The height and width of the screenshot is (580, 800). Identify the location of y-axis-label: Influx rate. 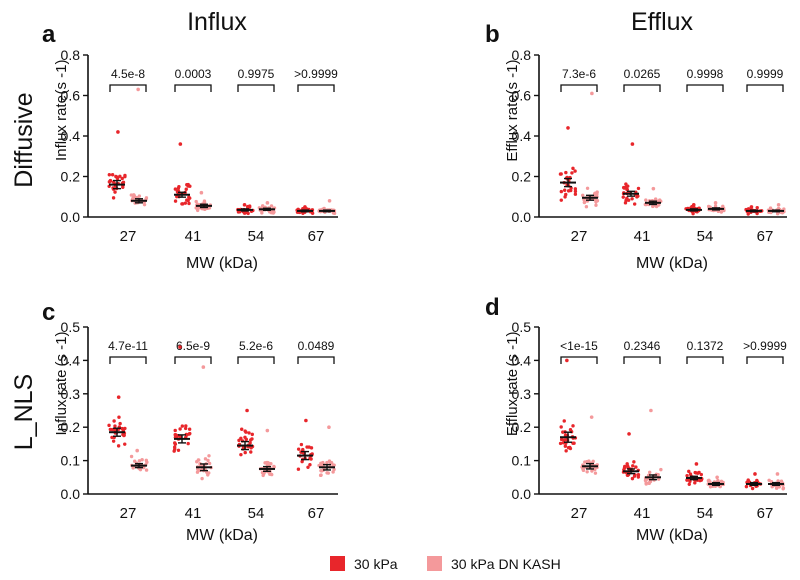
(61, 128).